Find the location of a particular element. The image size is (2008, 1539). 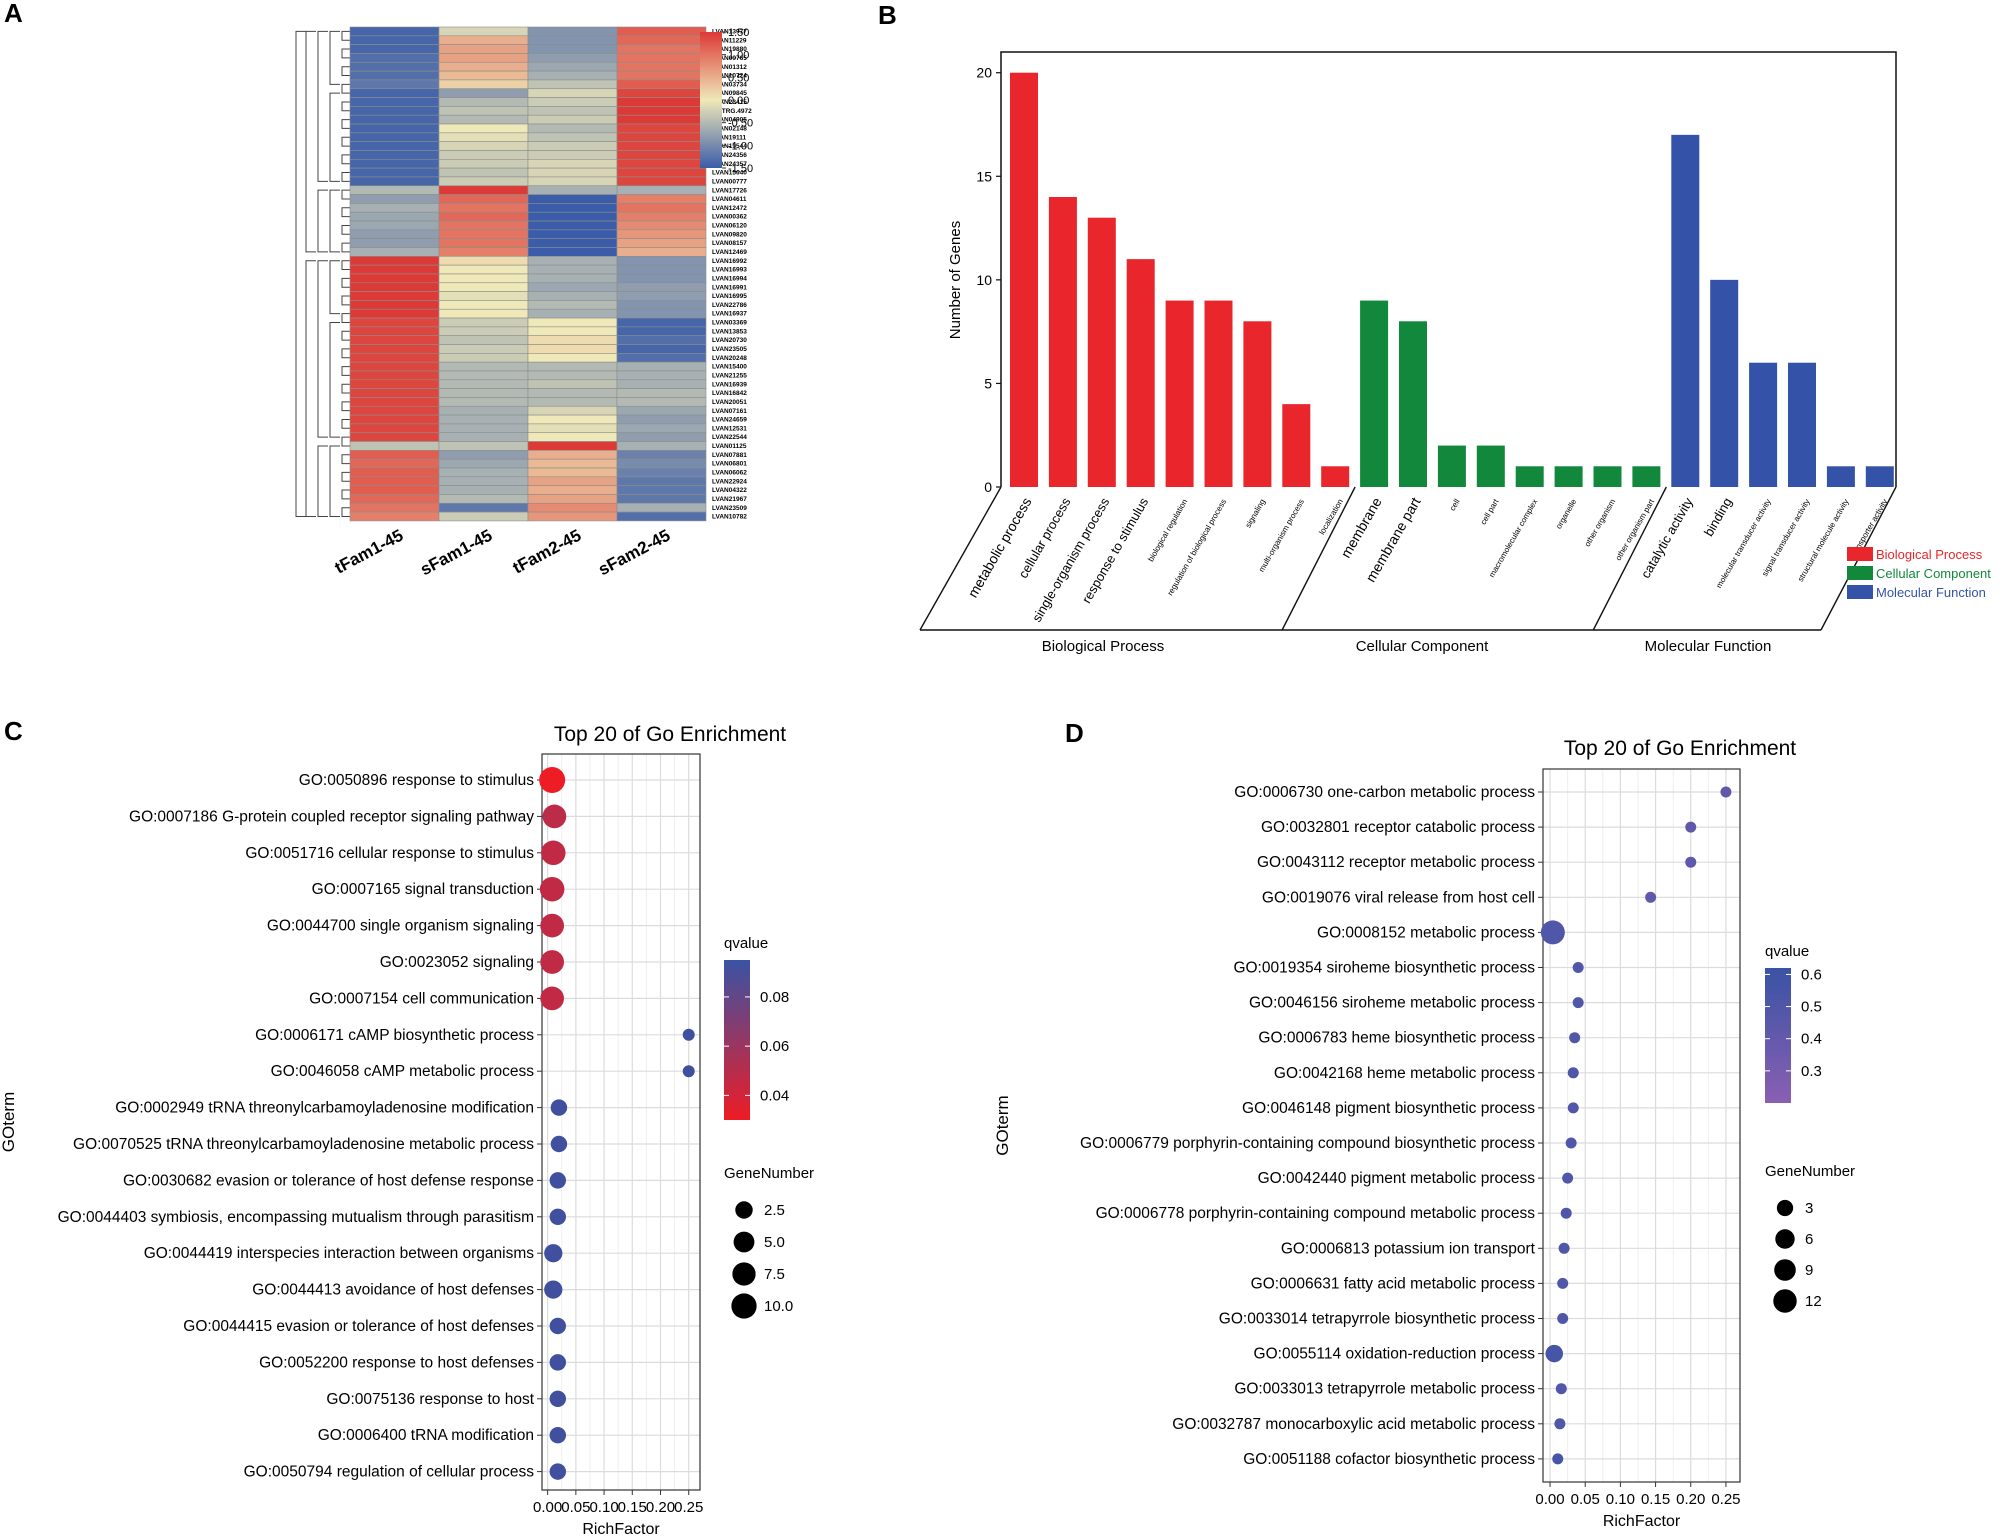

qvalue-legend-bar is located at coordinates (1778, 1035).